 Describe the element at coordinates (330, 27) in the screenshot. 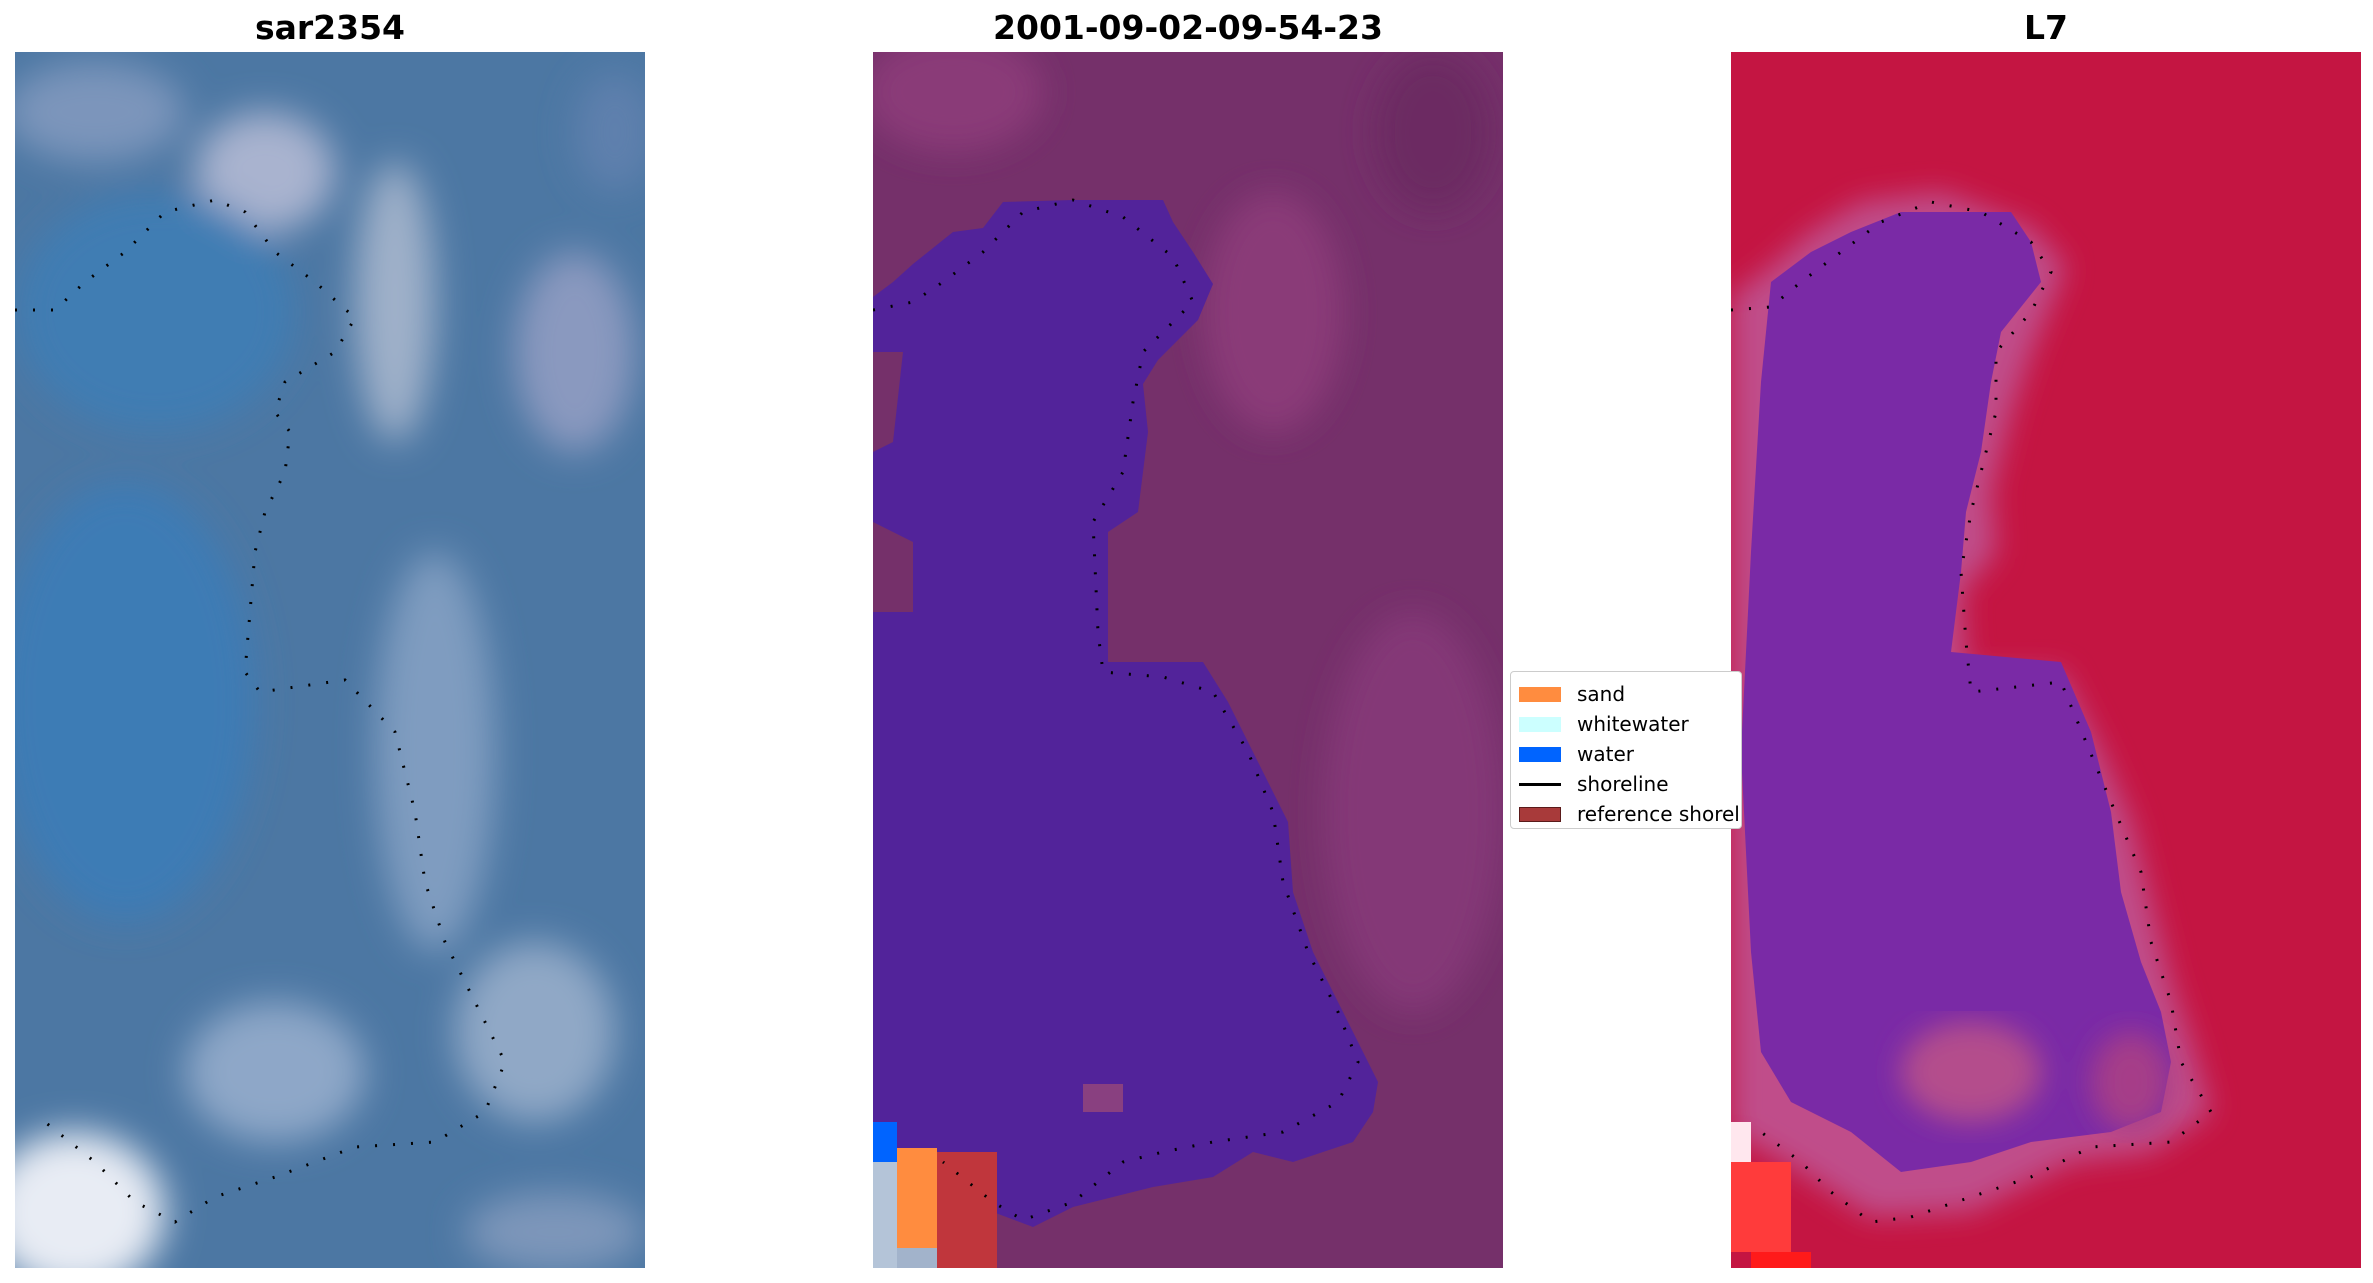

I see `panel-title-rgb: sar2354` at that location.